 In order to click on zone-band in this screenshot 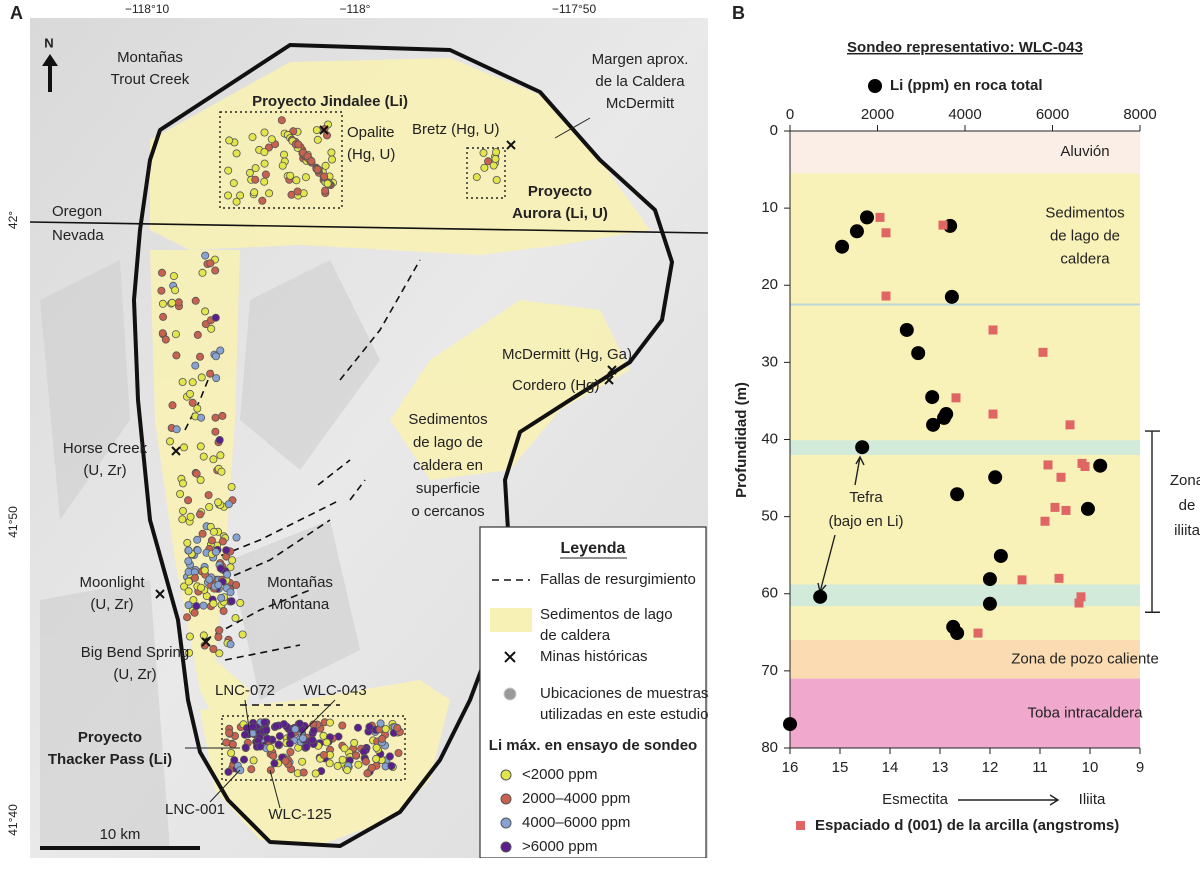, I will do `click(965, 152)`.